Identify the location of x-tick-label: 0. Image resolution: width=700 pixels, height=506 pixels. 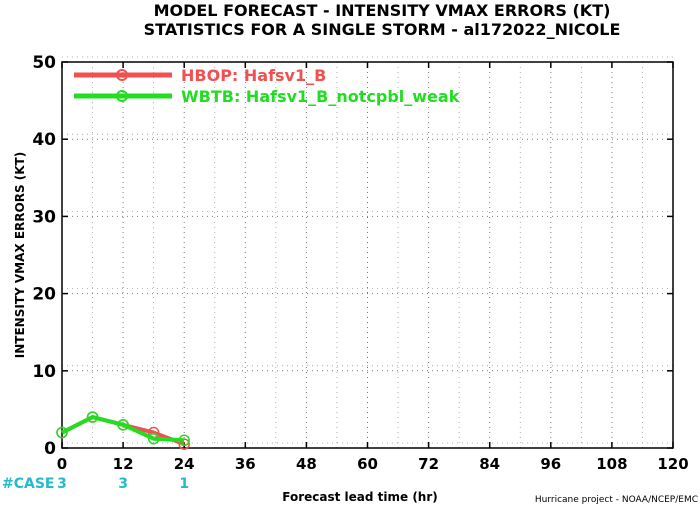
(62, 464).